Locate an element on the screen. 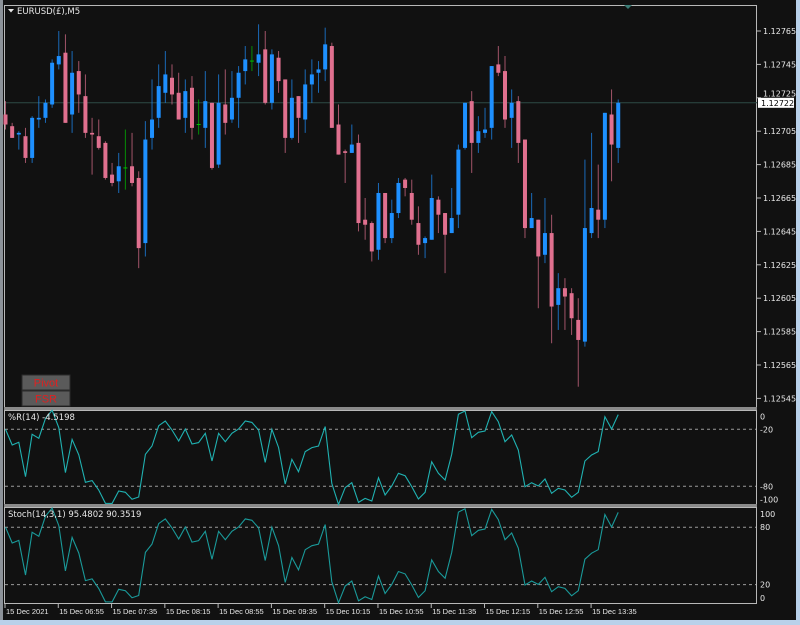  wr-title: %R(14) -4.5198 is located at coordinates (41, 418).